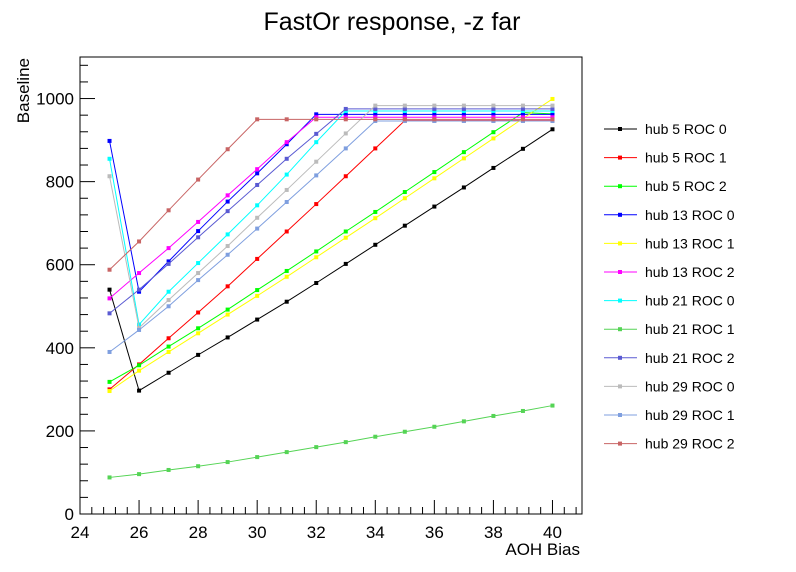 This screenshot has height=572, width=796. What do you see at coordinates (391, 22) in the screenshot?
I see `chart-title: FastOr response, -z far` at bounding box center [391, 22].